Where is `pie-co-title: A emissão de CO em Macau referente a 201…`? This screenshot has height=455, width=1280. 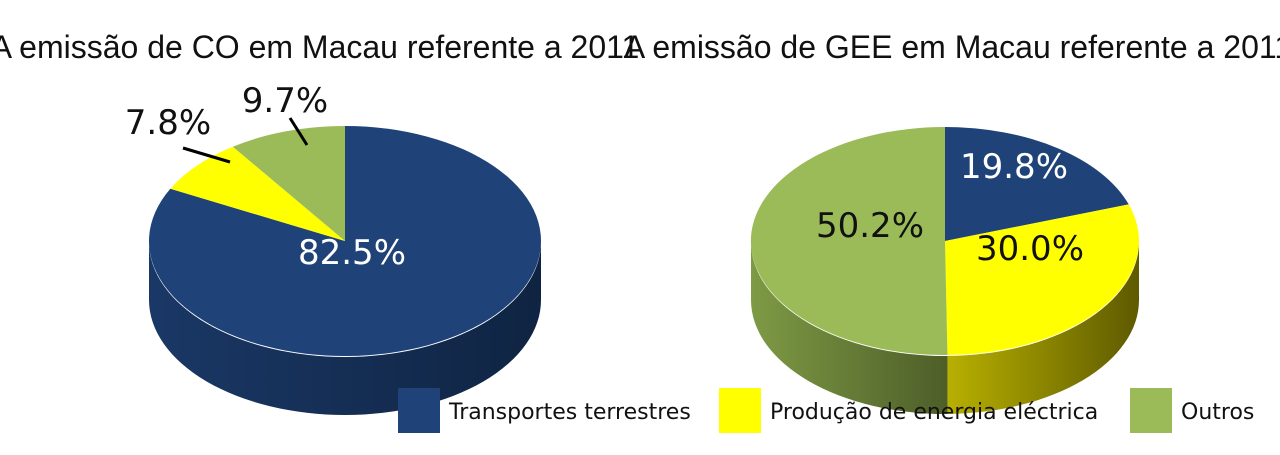 pie-co-title: A emissão de CO em Macau referente a 201… is located at coordinates (319, 47).